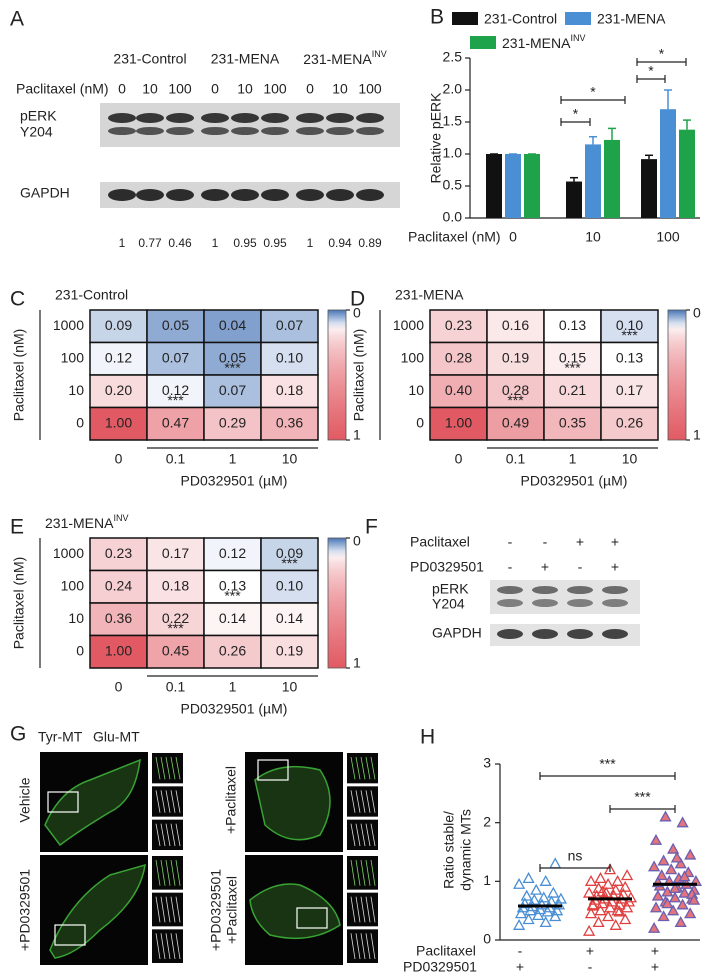 This screenshot has height=975, width=704. Describe the element at coordinates (289, 650) in the screenshot. I see `cell-label: 0.19` at that location.